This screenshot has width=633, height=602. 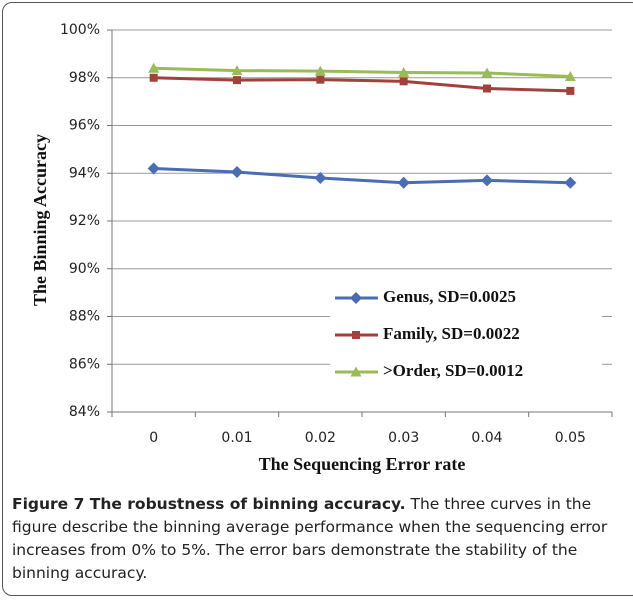 I want to click on x-tick-label: 0, so click(x=153, y=438).